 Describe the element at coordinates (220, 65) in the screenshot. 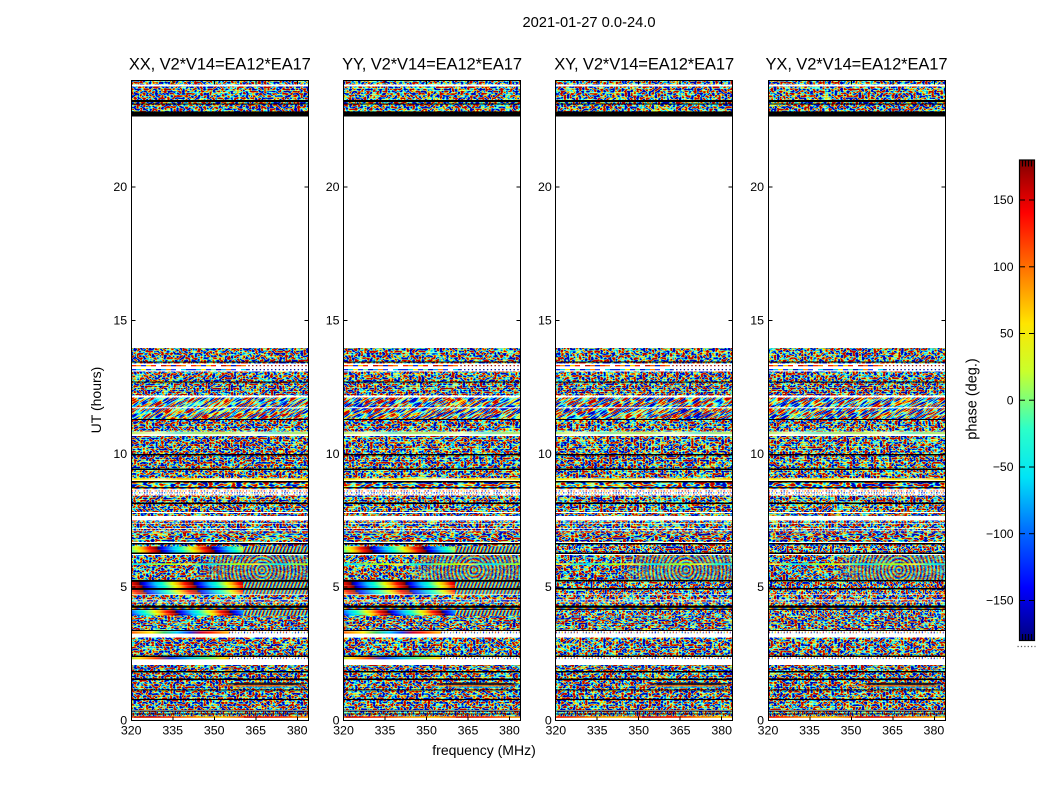

I see `svg-text: XX, V2*V14=EA12*EA17` at that location.